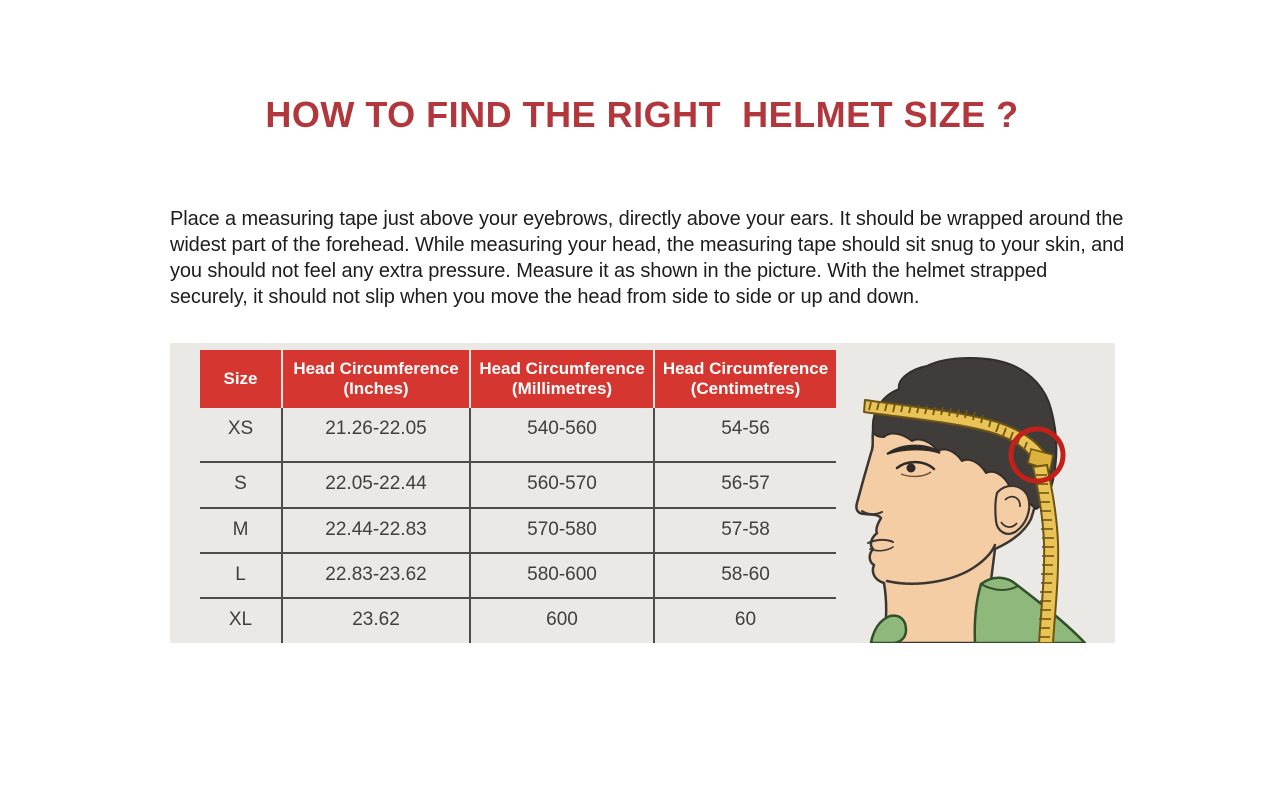 The image size is (1284, 796). Describe the element at coordinates (241, 485) in the screenshot. I see `cell-size: S` at that location.